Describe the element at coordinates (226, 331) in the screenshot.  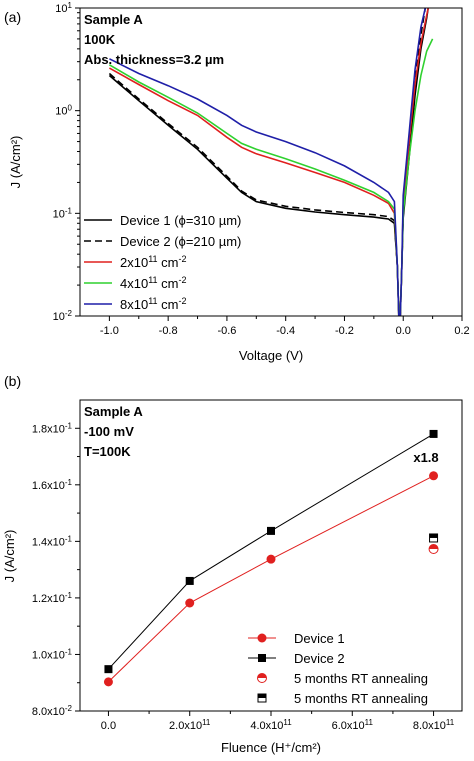
I see `panel-a-x-tick-label: -0.6` at that location.